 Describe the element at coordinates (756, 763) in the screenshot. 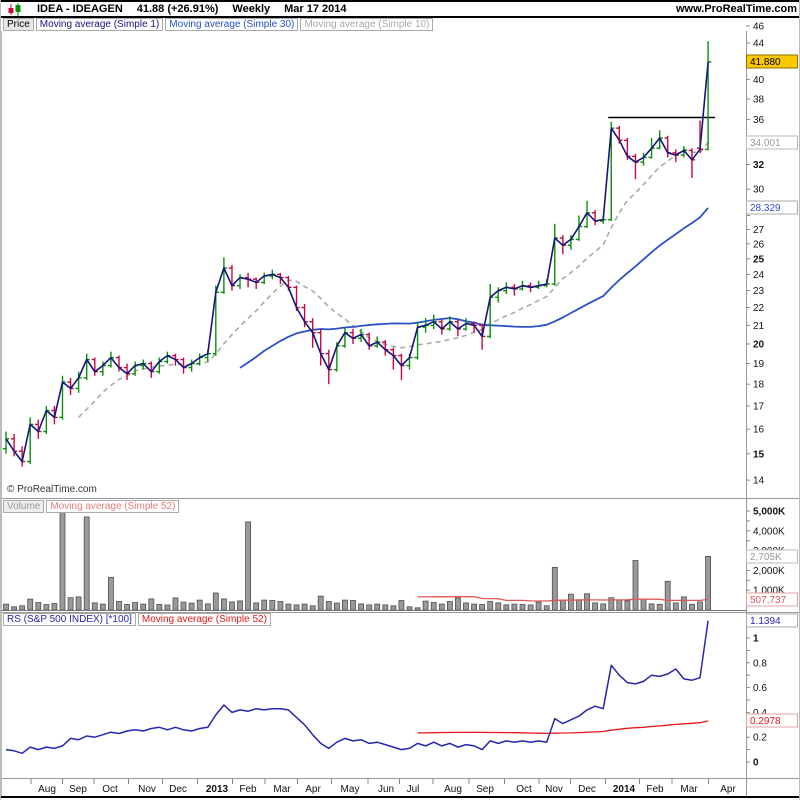

I see `rs-axis-label: 0` at that location.